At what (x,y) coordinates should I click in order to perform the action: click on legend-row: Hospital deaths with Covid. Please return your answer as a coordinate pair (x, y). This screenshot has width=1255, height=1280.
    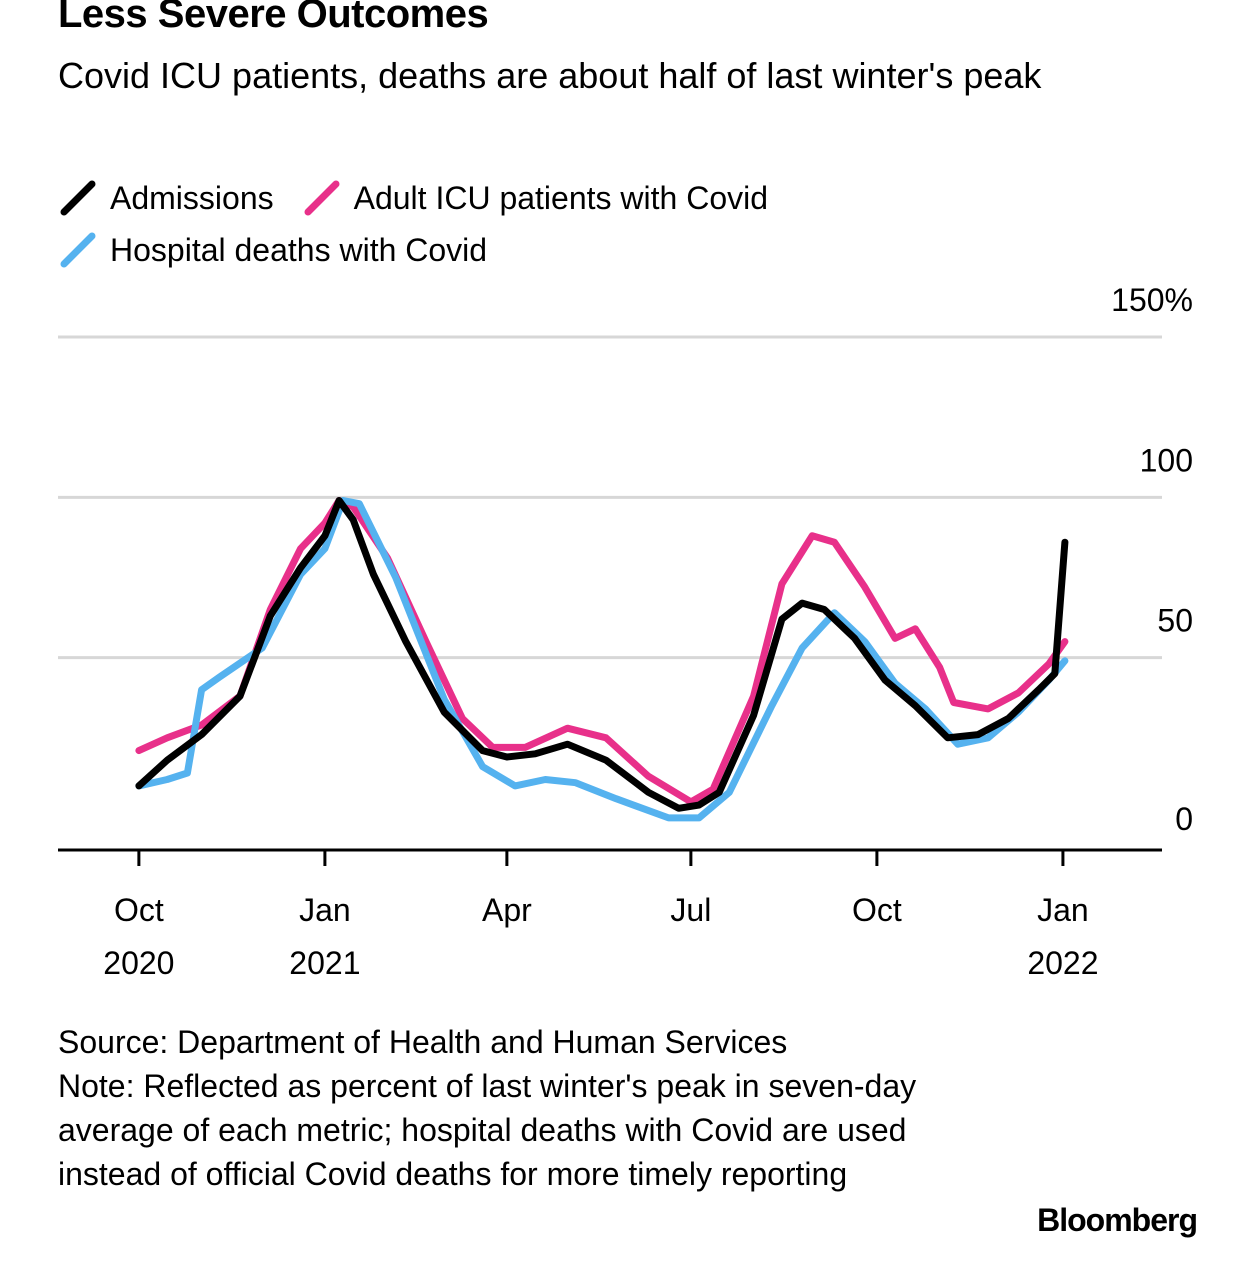
    Looking at the image, I should click on (633, 250).